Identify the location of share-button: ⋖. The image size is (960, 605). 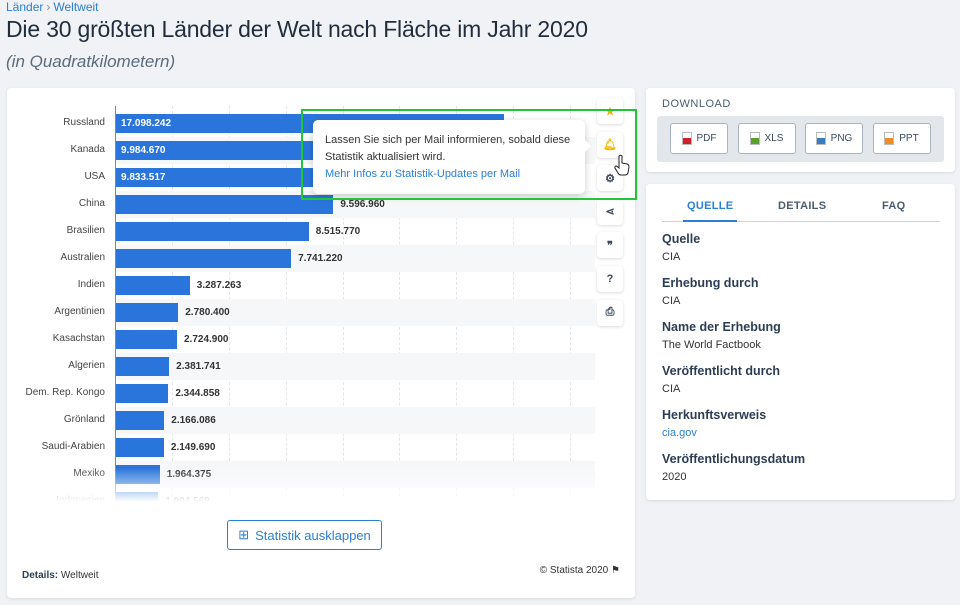
(610, 211).